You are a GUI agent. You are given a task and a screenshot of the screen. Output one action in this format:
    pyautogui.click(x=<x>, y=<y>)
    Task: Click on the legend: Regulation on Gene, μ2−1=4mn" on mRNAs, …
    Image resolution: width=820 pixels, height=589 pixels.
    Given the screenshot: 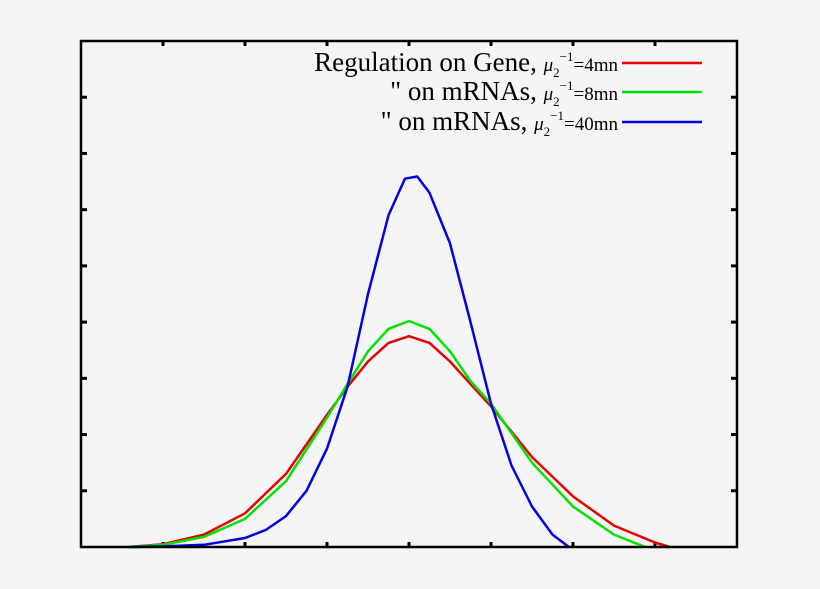 What is the action you would take?
    pyautogui.click(x=508, y=93)
    